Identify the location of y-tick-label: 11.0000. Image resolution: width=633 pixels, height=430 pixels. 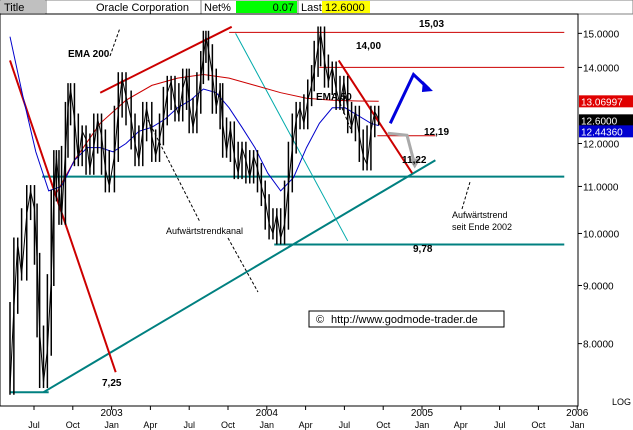
(601, 187).